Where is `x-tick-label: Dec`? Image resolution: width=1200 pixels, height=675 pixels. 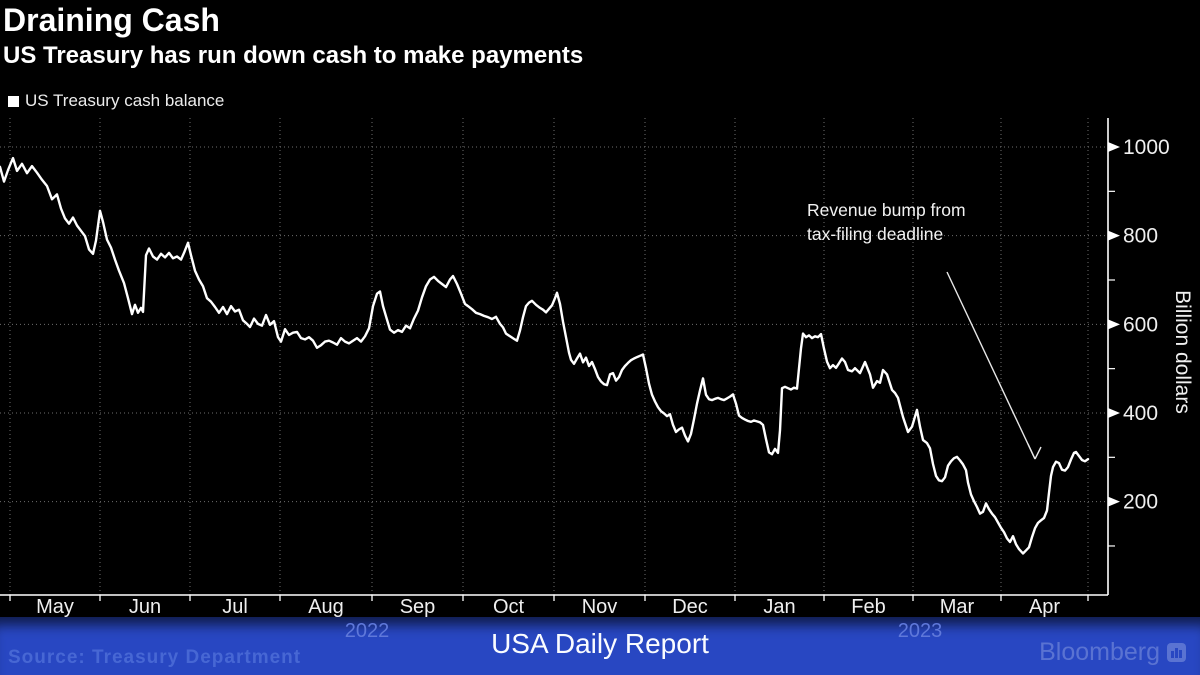
x-tick-label: Dec is located at coordinates (690, 607).